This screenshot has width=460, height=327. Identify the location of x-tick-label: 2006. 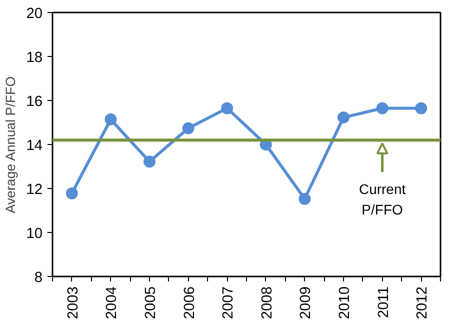
(190, 303).